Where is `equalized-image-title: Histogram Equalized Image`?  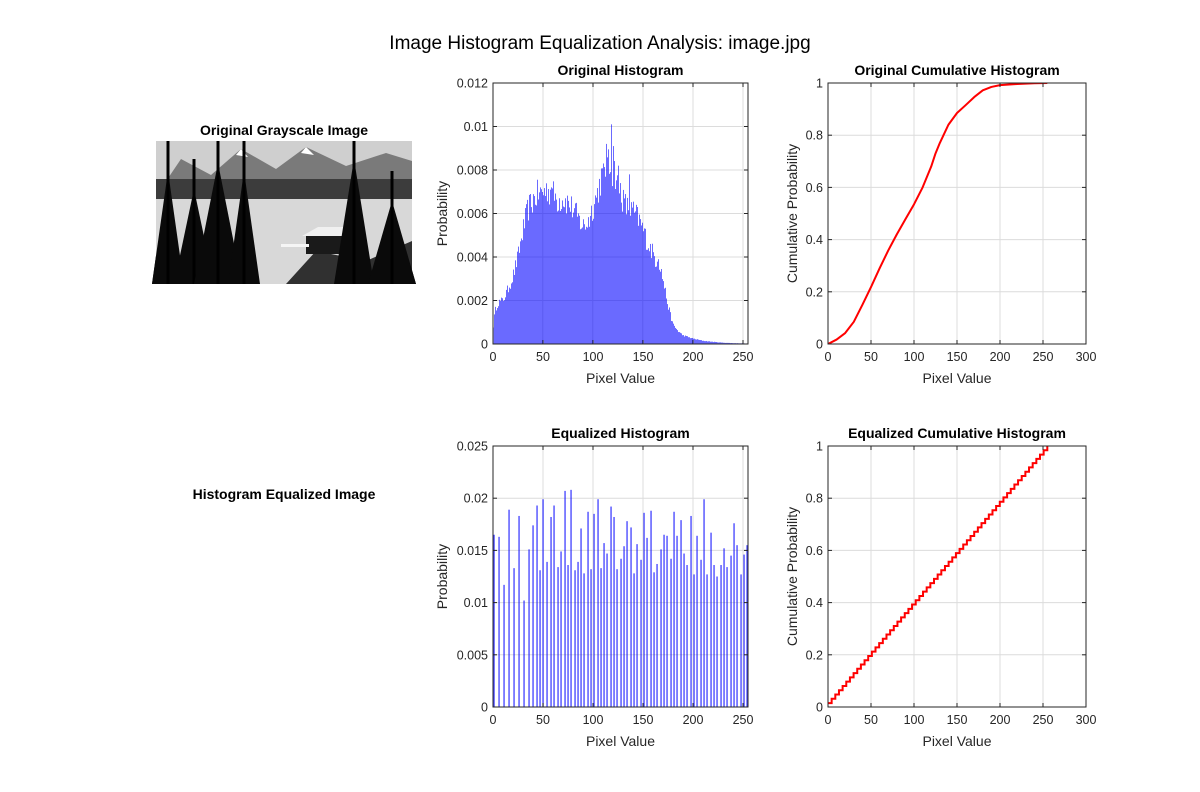 equalized-image-title: Histogram Equalized Image is located at coordinates (284, 494).